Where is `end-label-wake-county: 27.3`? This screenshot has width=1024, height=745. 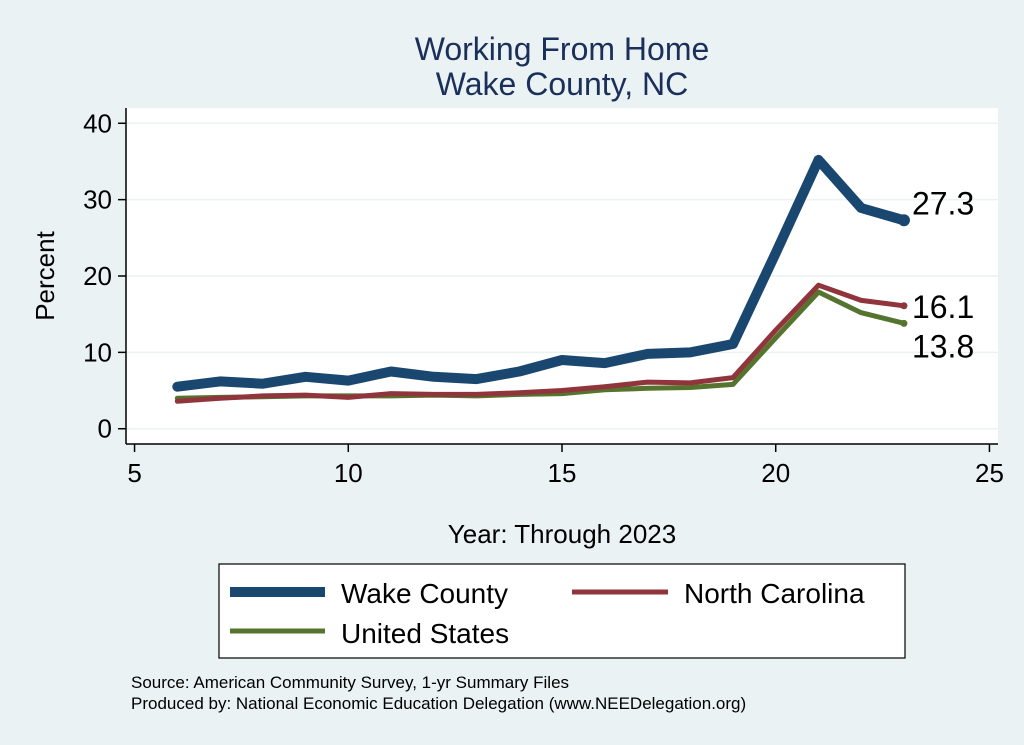 end-label-wake-county: 27.3 is located at coordinates (943, 203).